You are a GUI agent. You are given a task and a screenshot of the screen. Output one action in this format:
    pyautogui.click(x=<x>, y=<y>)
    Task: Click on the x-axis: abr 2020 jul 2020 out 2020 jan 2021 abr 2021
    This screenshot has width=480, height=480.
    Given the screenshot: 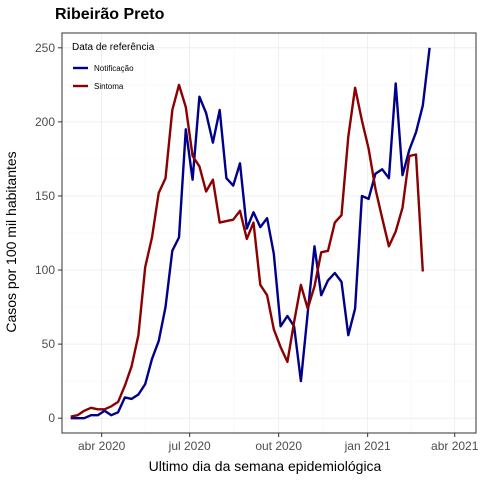 What is the action you would take?
    pyautogui.click(x=278, y=443)
    